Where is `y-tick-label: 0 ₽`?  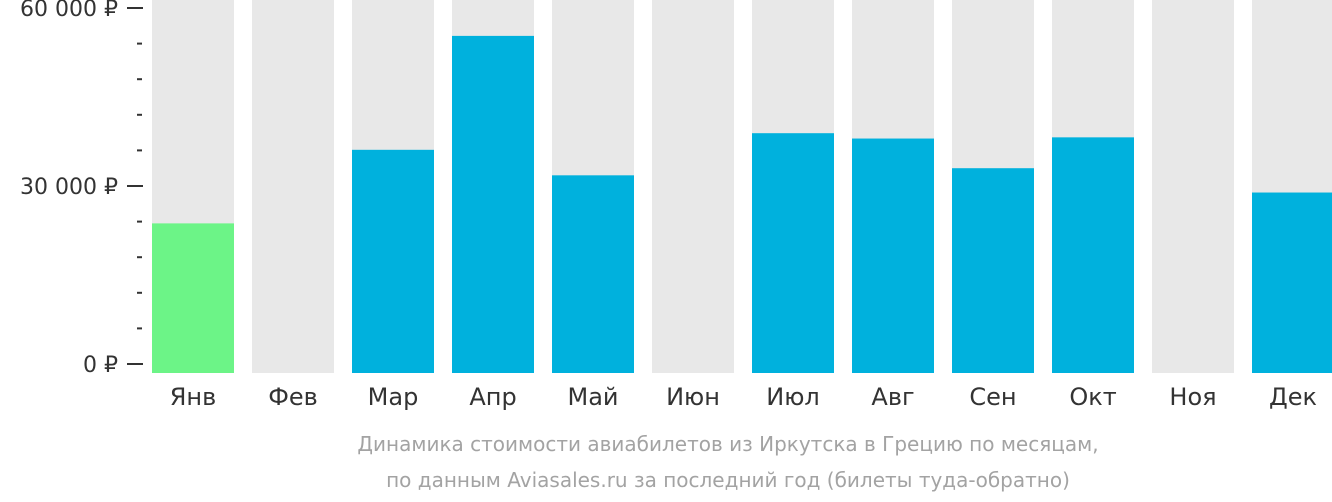 y-tick-label: 0 ₽ is located at coordinates (100, 365).